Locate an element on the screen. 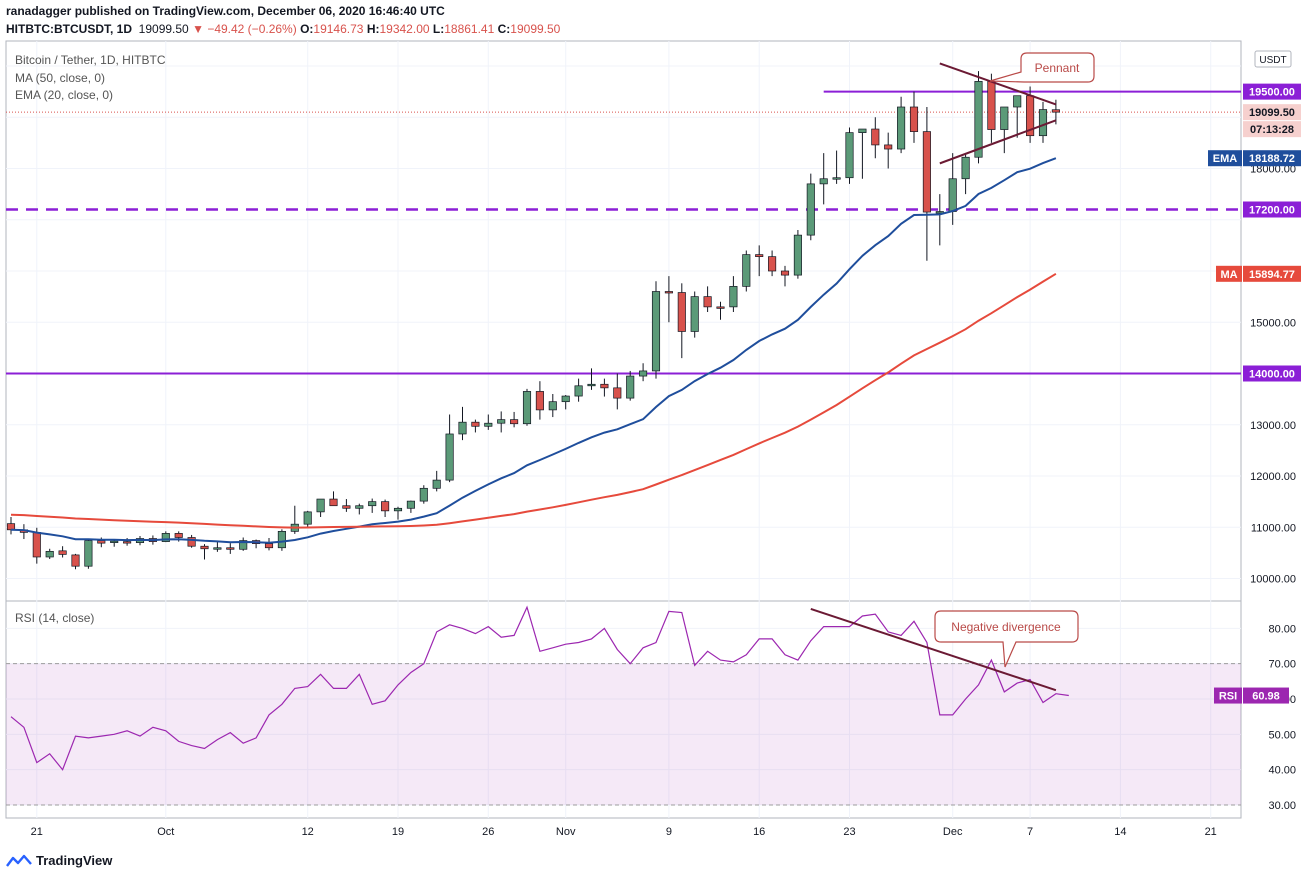  close-value: 19099.50 is located at coordinates (535, 29).